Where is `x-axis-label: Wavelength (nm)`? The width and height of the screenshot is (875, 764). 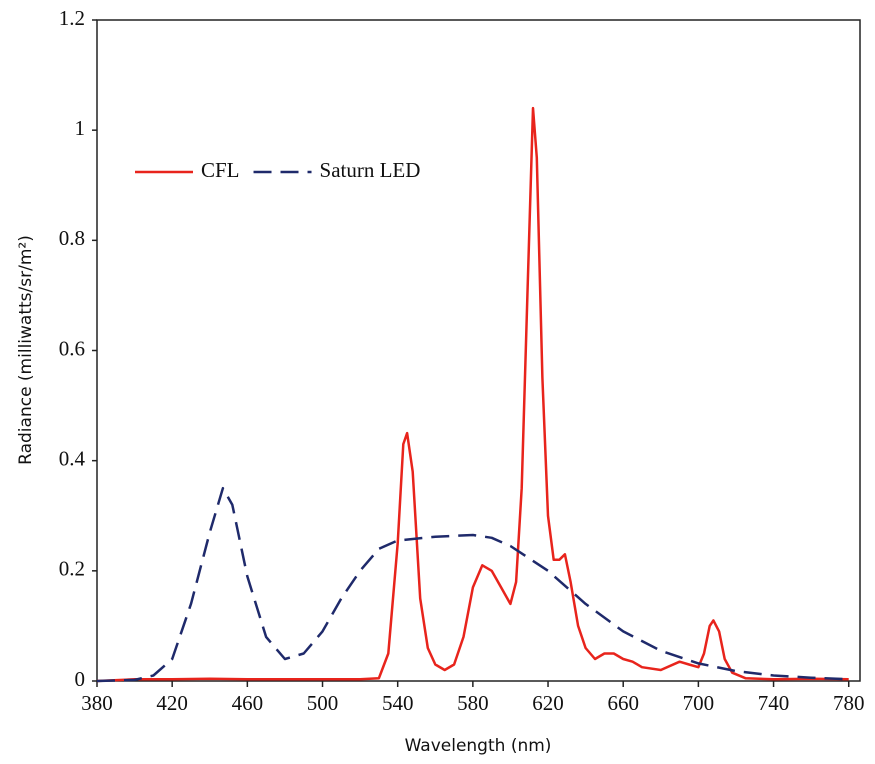
x-axis-label: Wavelength (nm) is located at coordinates (478, 746).